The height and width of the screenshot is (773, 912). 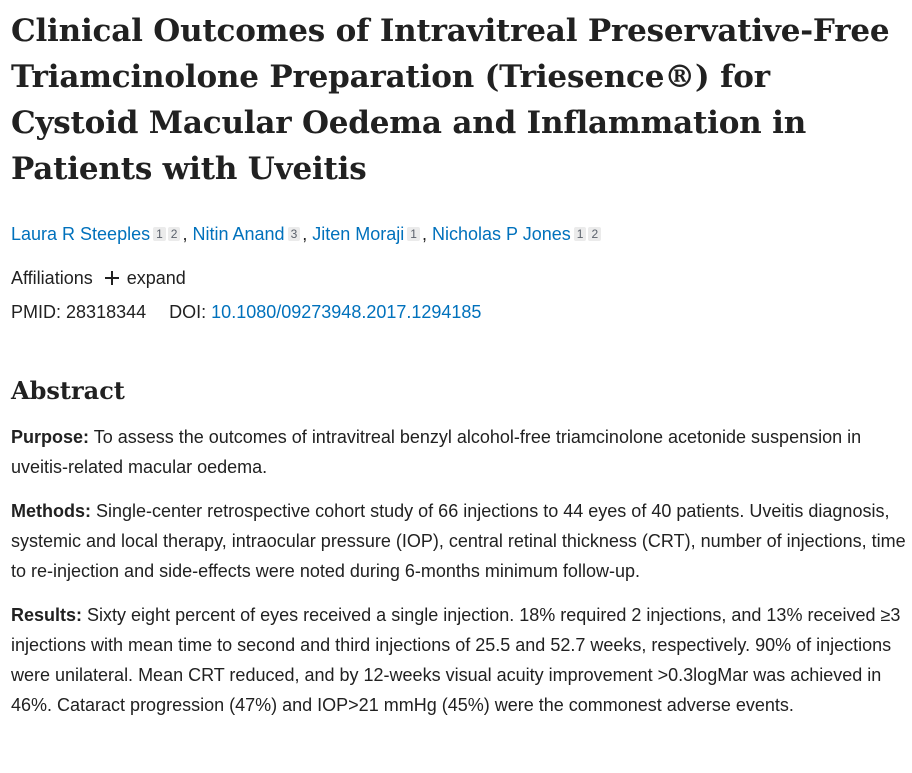 I want to click on author-affiliation-refs: 1, so click(x=414, y=232).